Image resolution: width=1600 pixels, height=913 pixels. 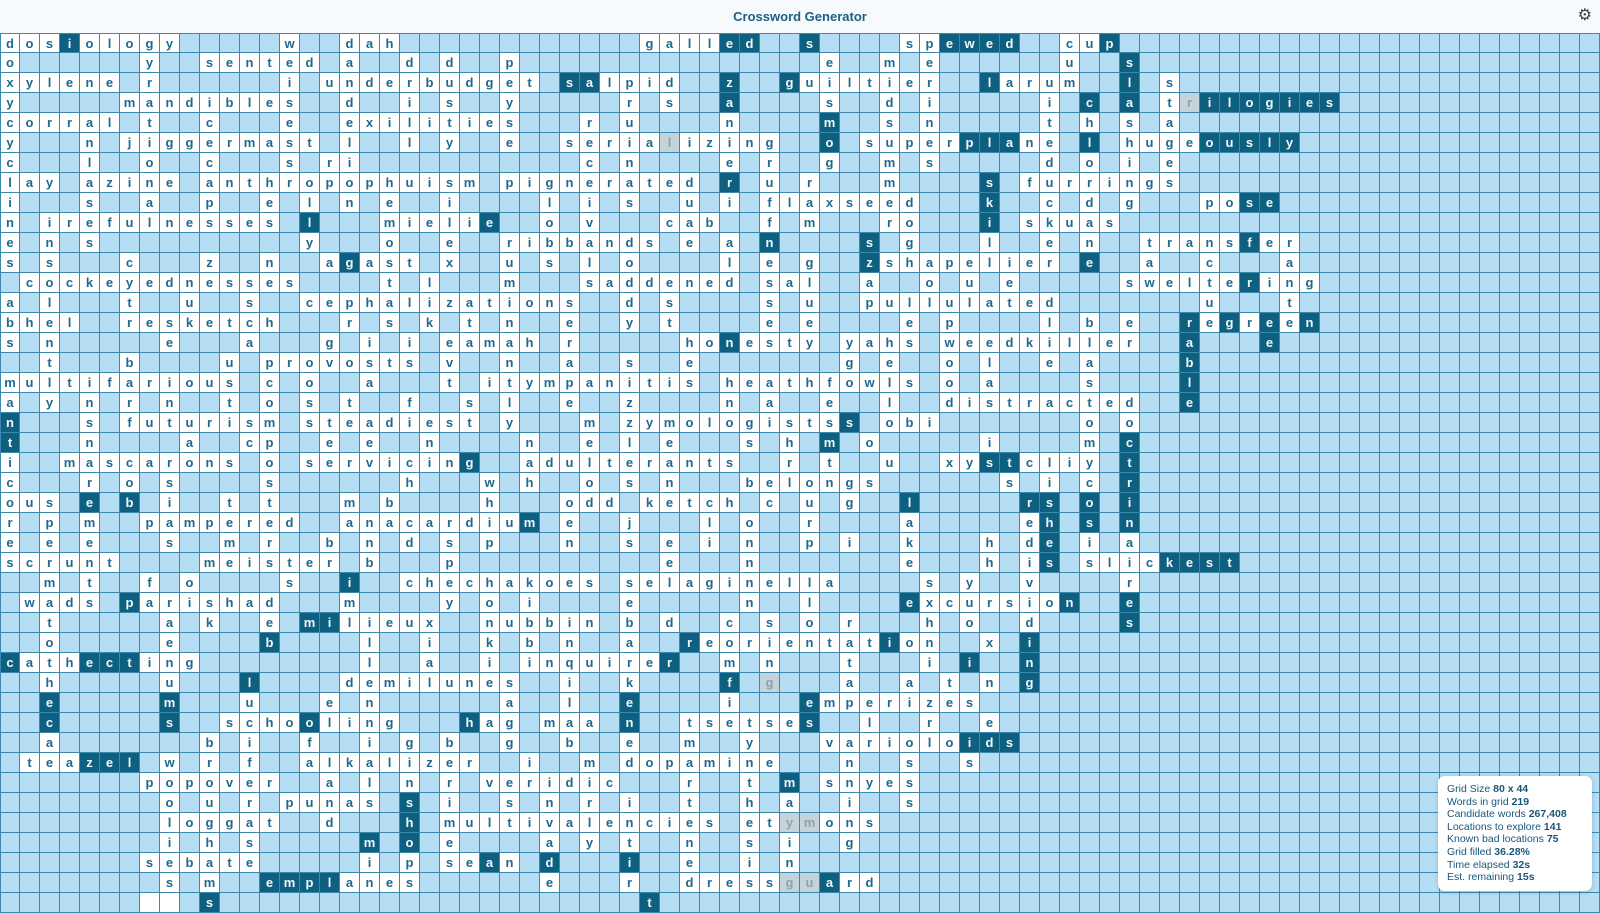 What do you see at coordinates (1507, 814) in the screenshot?
I see `stats-line-2: Candidate words 267,408` at bounding box center [1507, 814].